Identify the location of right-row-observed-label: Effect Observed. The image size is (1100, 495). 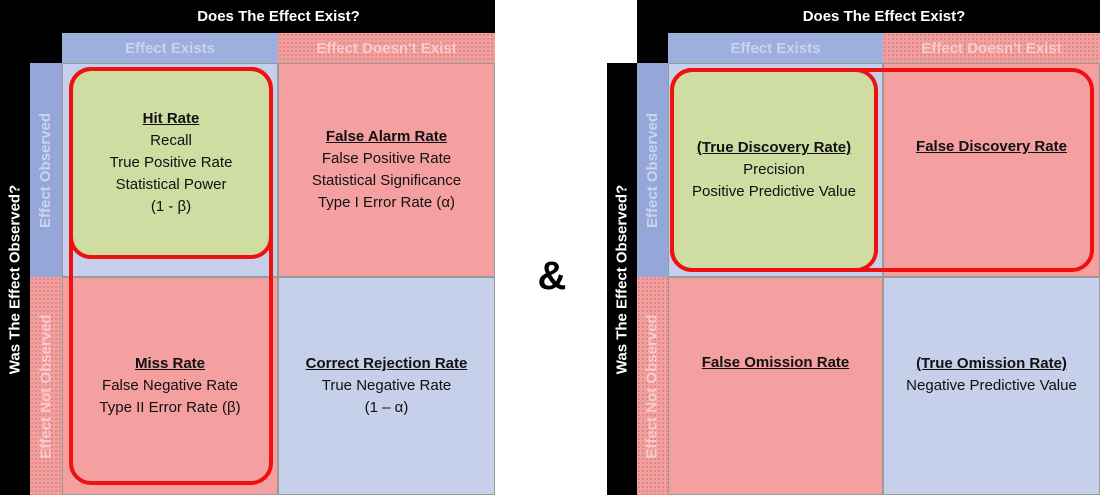
(653, 170).